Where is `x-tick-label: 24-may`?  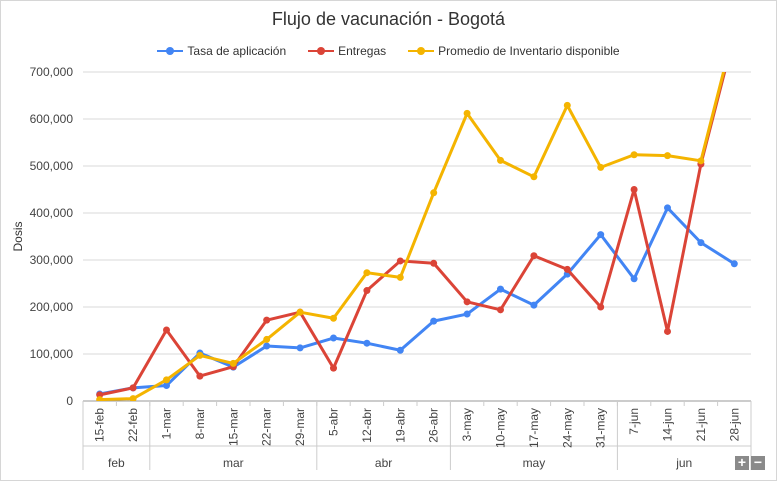 x-tick-label: 24-may is located at coordinates (567, 428).